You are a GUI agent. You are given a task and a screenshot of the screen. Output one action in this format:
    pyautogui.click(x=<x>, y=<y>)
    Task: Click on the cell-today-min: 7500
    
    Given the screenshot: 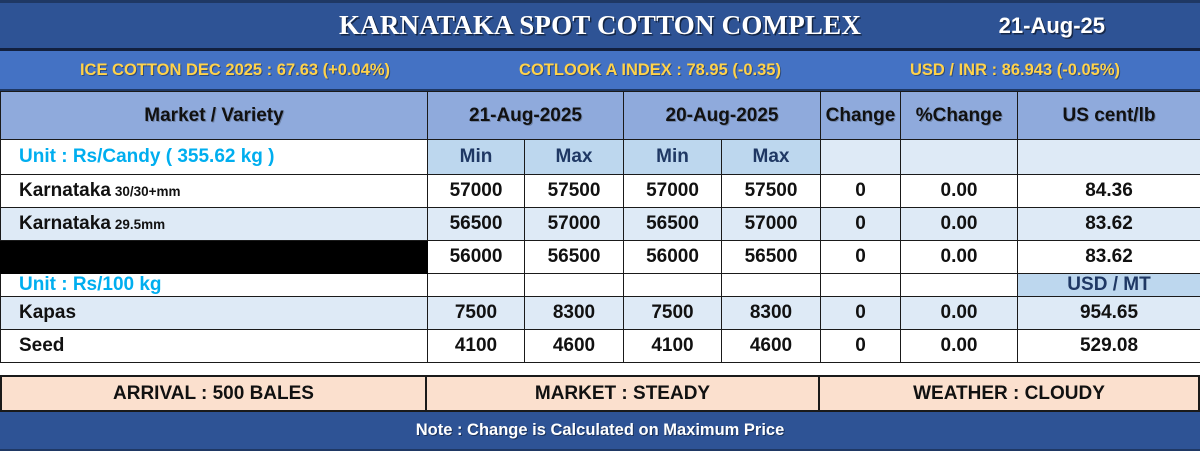 What is the action you would take?
    pyautogui.click(x=476, y=313)
    